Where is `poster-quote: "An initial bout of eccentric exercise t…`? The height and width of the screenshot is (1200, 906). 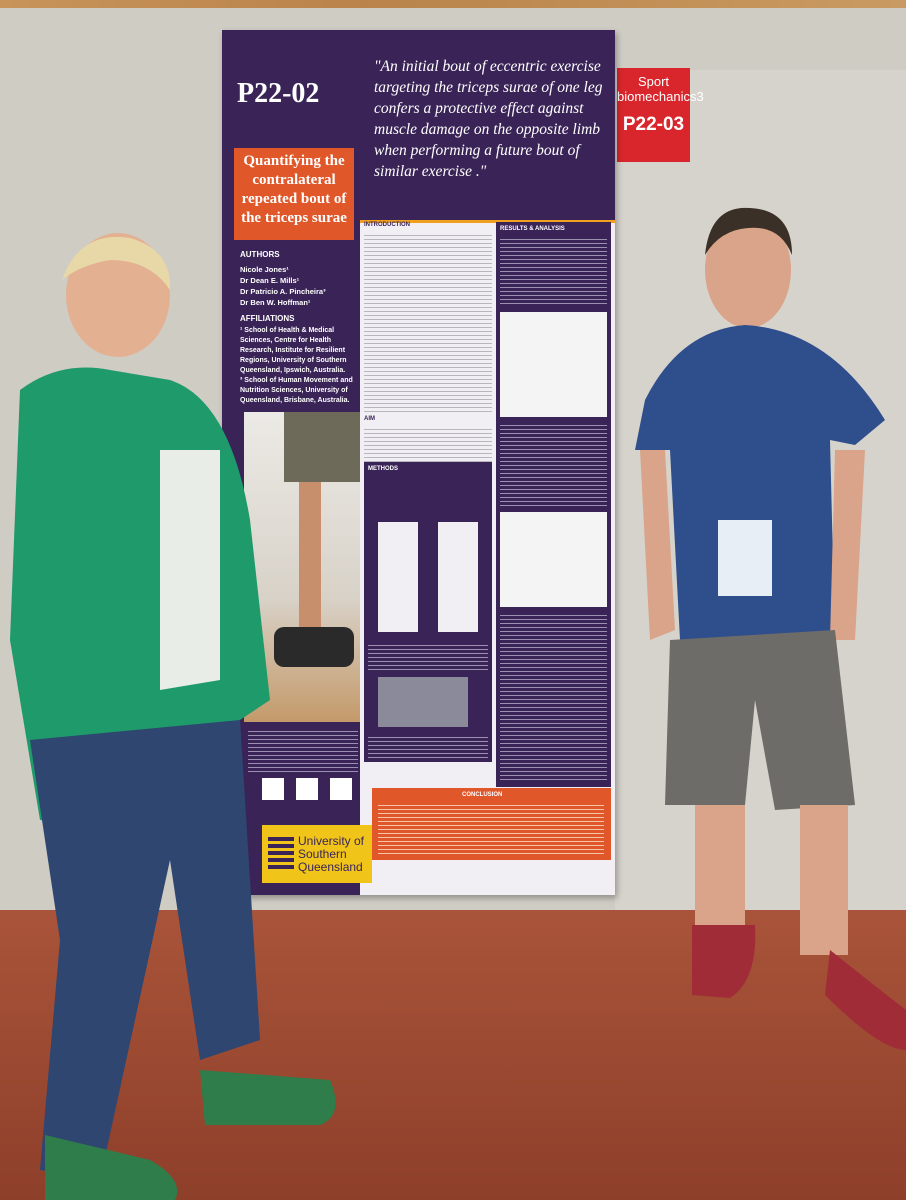 poster-quote: "An initial bout of eccentric exercise t… is located at coordinates (488, 119).